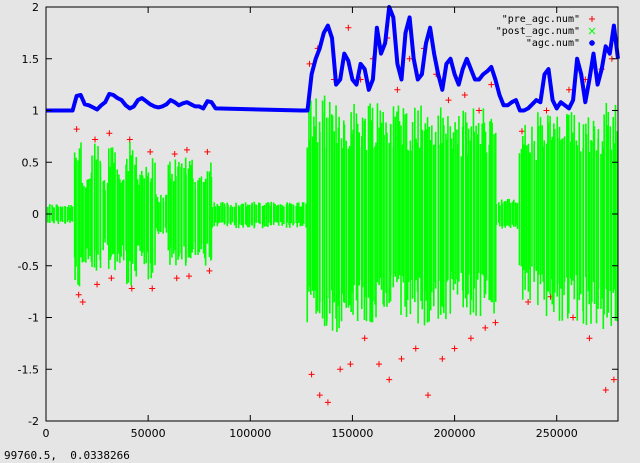 This screenshot has height=463, width=640. Describe the element at coordinates (148, 433) in the screenshot. I see `x-tick-label: 50000` at that location.